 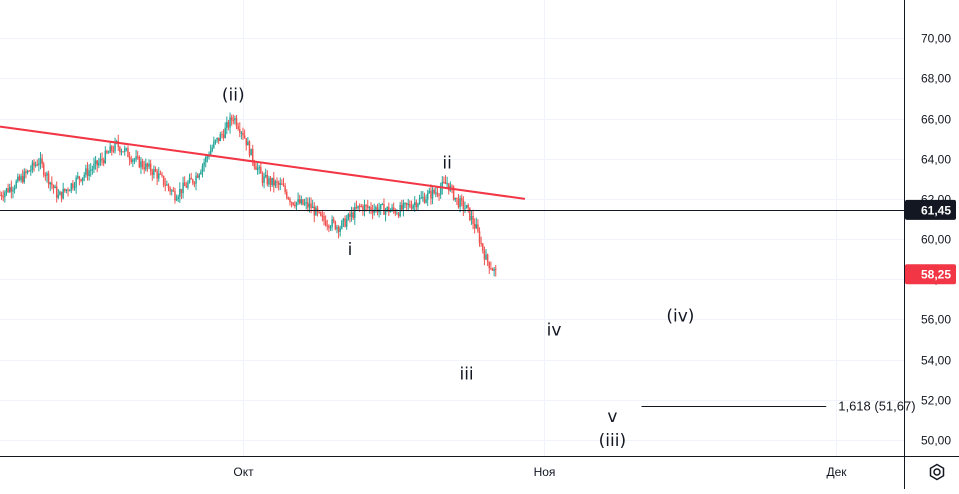 What do you see at coordinates (233, 95) in the screenshot?
I see `wave-label: (ii)` at bounding box center [233, 95].